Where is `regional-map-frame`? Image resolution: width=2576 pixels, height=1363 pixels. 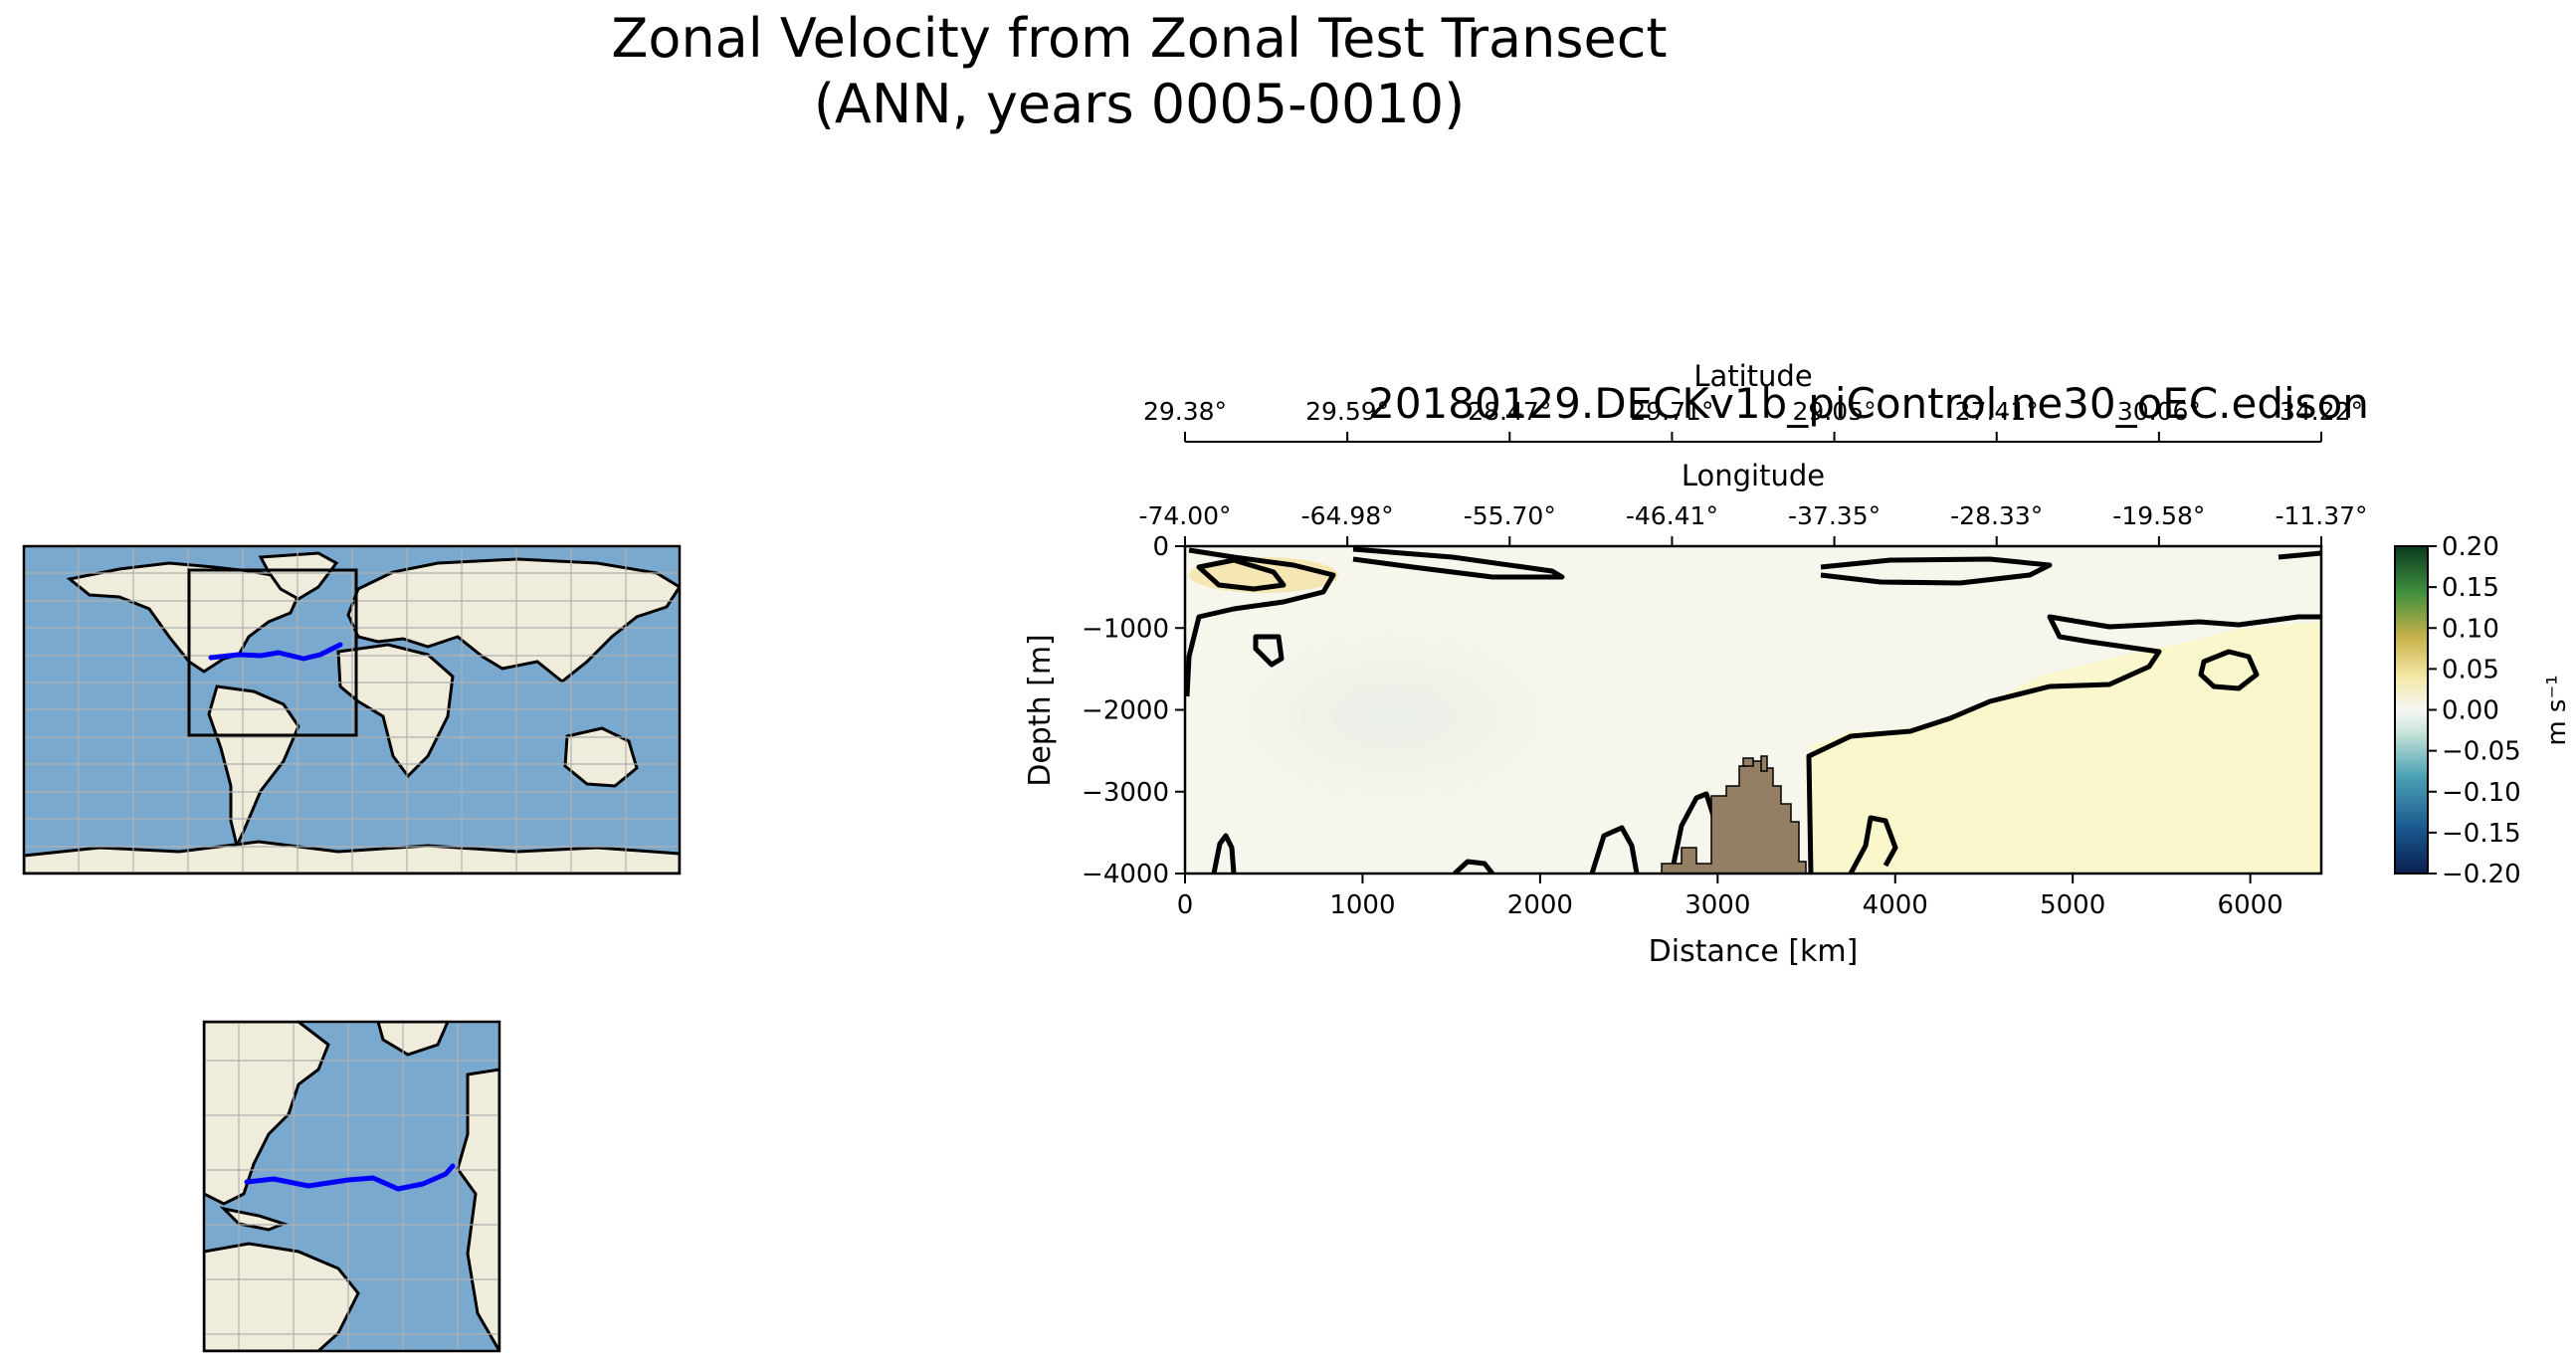
regional-map-frame is located at coordinates (351, 1186).